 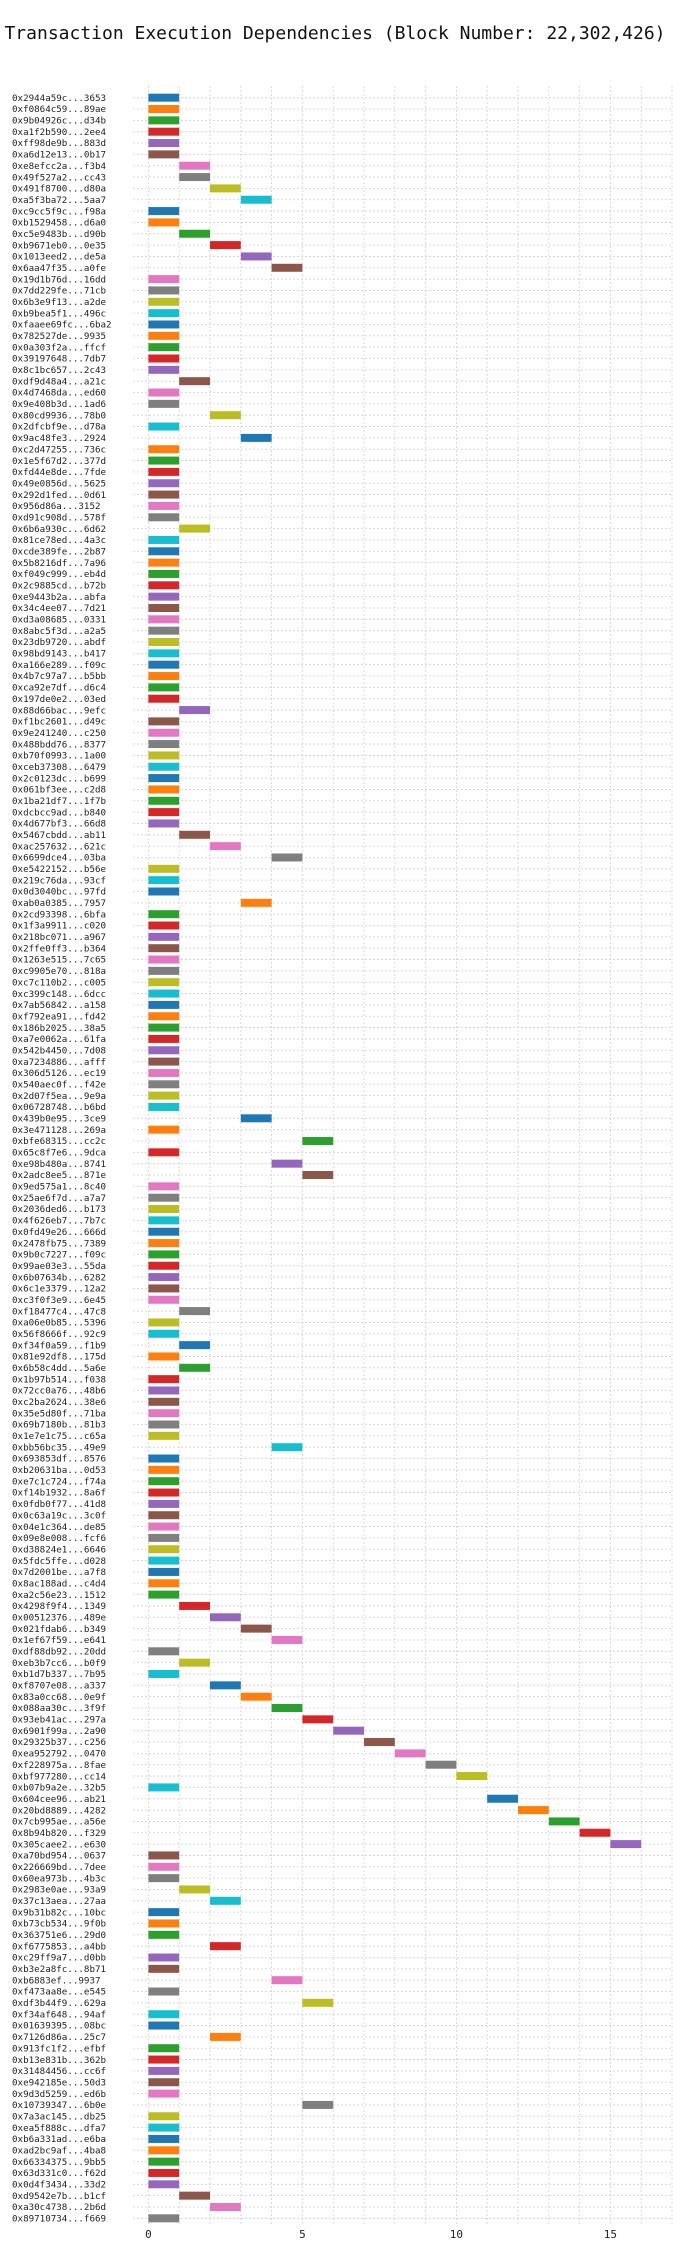 What do you see at coordinates (59, 597) in the screenshot?
I see `transaction-label: 0xe9443b2a...abfa` at bounding box center [59, 597].